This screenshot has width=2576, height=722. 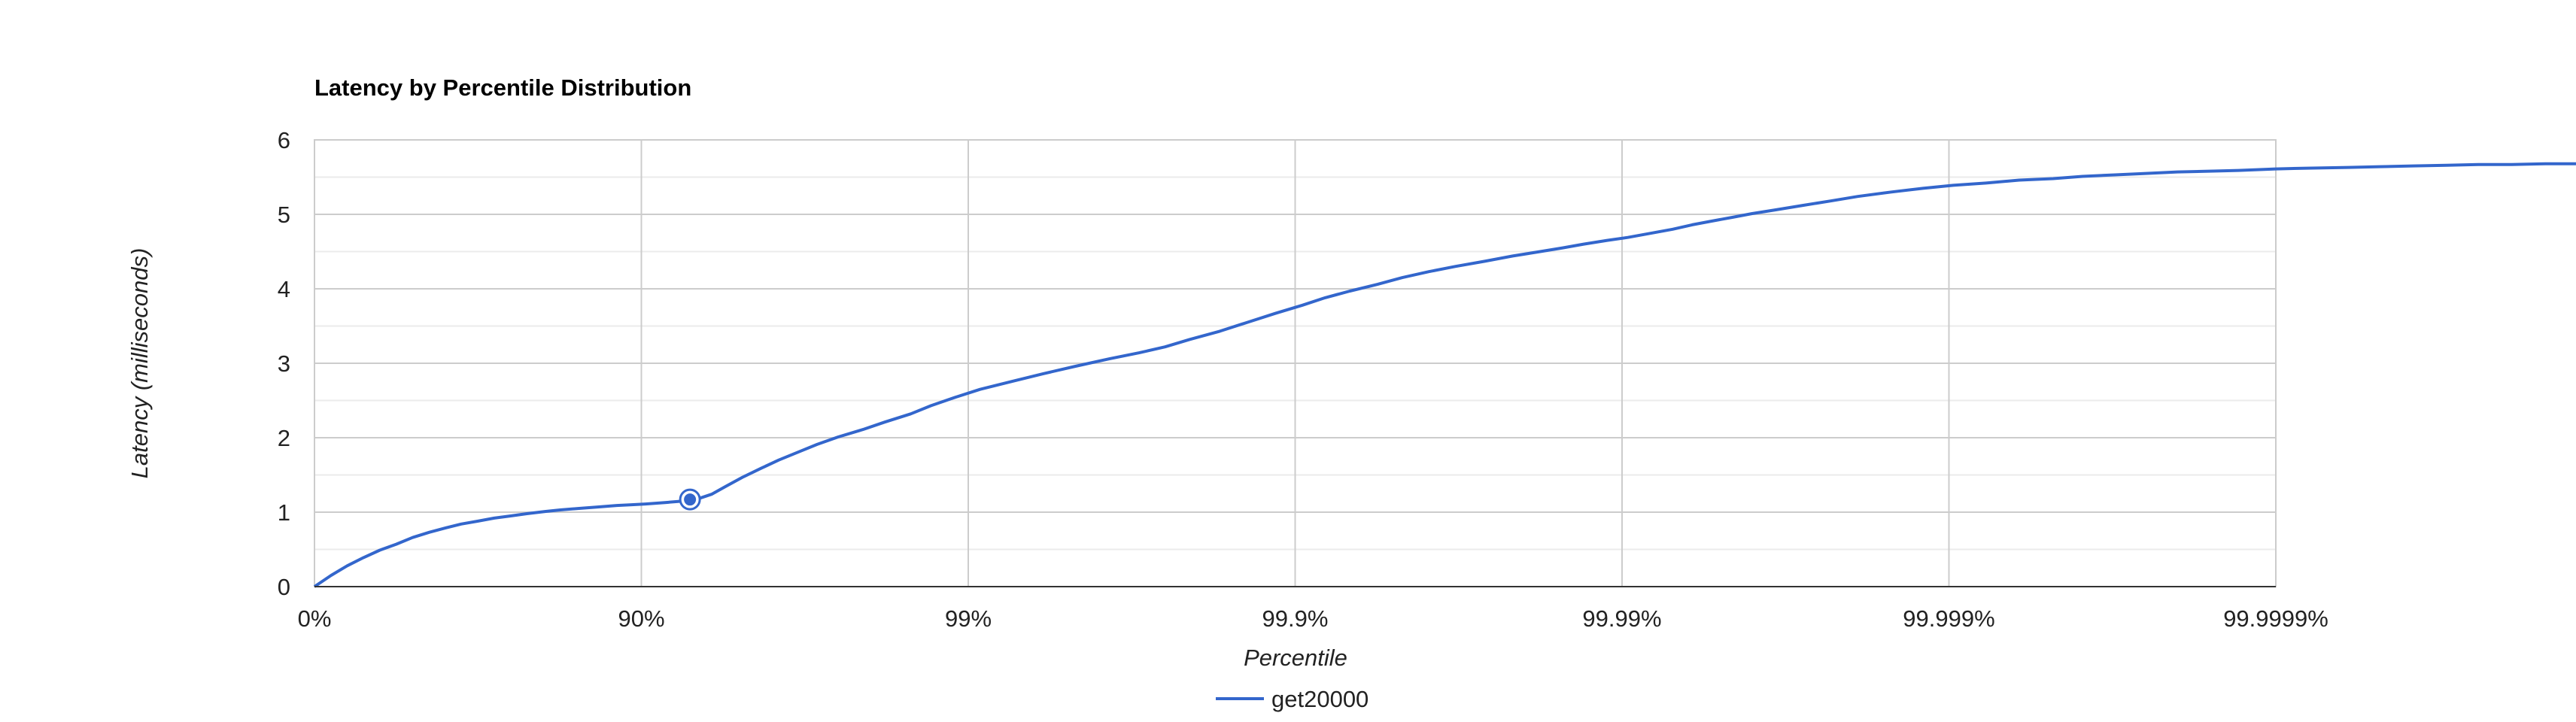 What do you see at coordinates (284, 512) in the screenshot?
I see `y-tick-label: 1` at bounding box center [284, 512].